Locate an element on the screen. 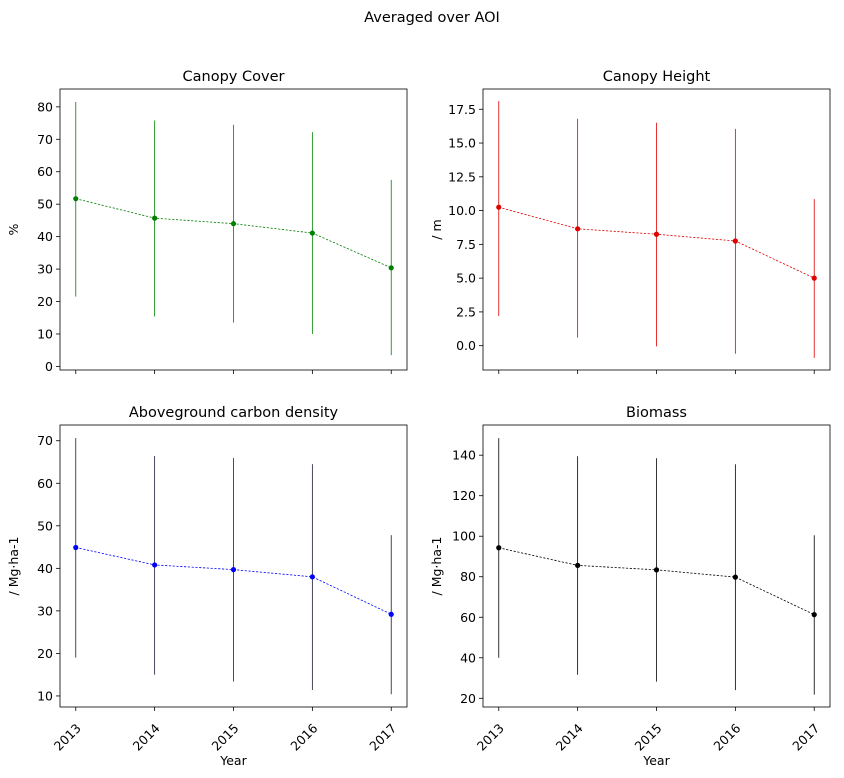 Image resolution: width=844 pixels, height=778 pixels. subplot-title: Aboveground carbon density is located at coordinates (234, 413).